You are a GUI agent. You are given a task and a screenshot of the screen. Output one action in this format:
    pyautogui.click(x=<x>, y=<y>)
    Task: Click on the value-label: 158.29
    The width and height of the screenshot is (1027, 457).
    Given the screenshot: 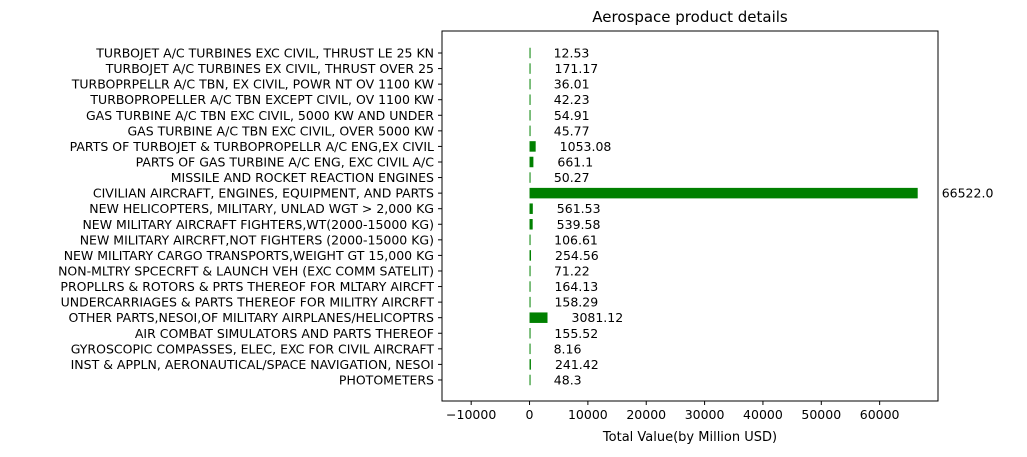 What is the action you would take?
    pyautogui.click(x=576, y=302)
    